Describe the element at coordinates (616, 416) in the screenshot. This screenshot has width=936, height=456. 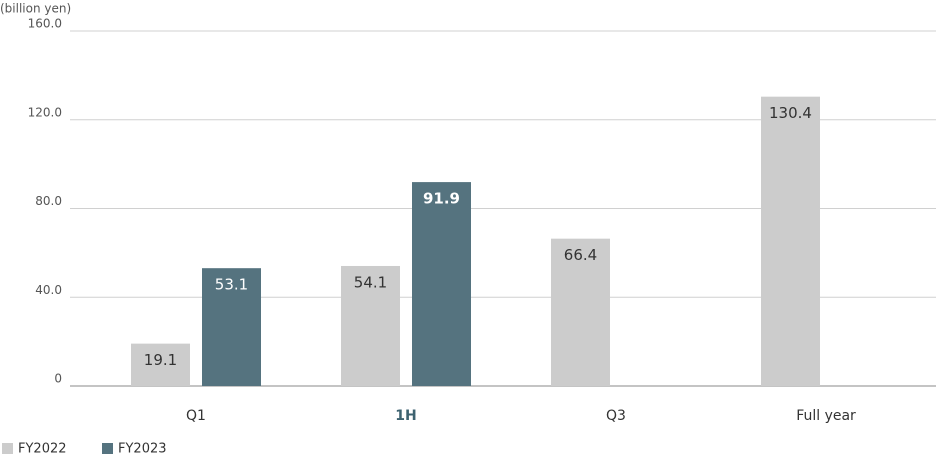
I see `x-tick-label: Q3` at that location.